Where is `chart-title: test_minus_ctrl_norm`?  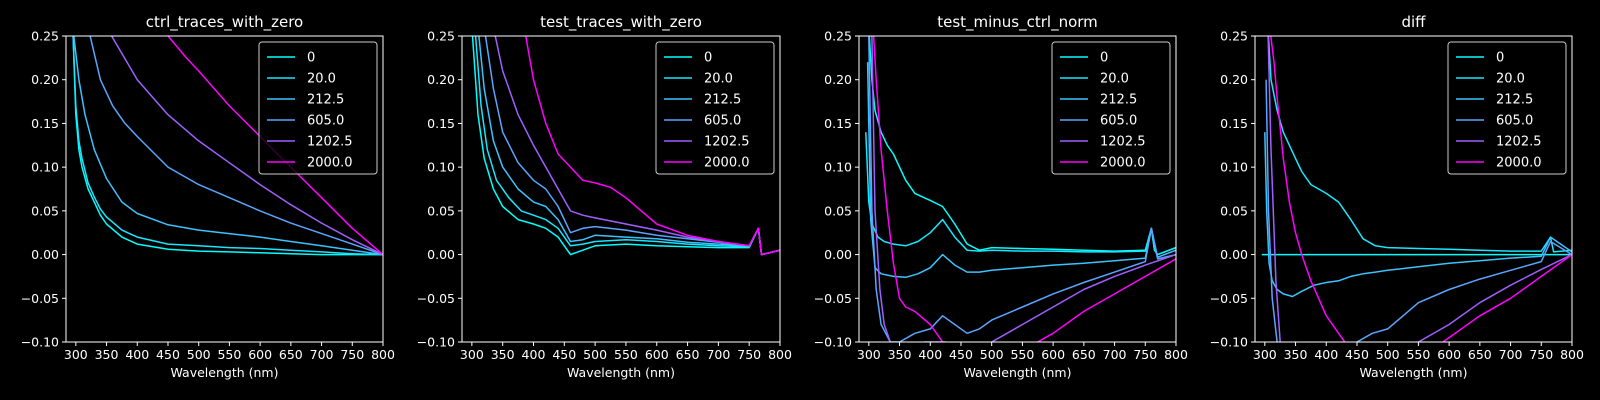 chart-title: test_minus_ctrl_norm is located at coordinates (1017, 22).